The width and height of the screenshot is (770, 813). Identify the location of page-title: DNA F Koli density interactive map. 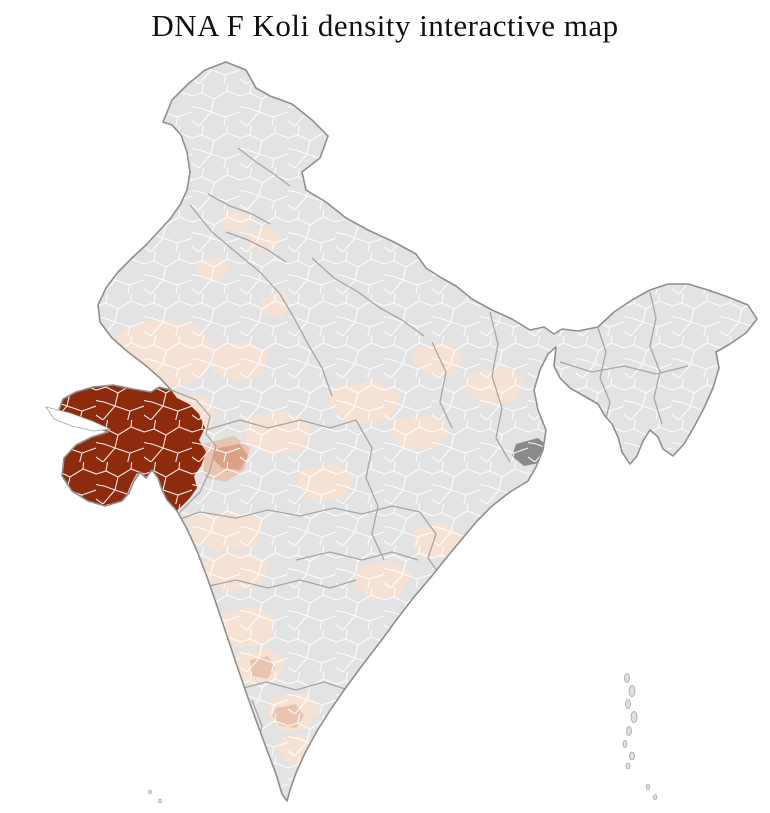
(385, 25).